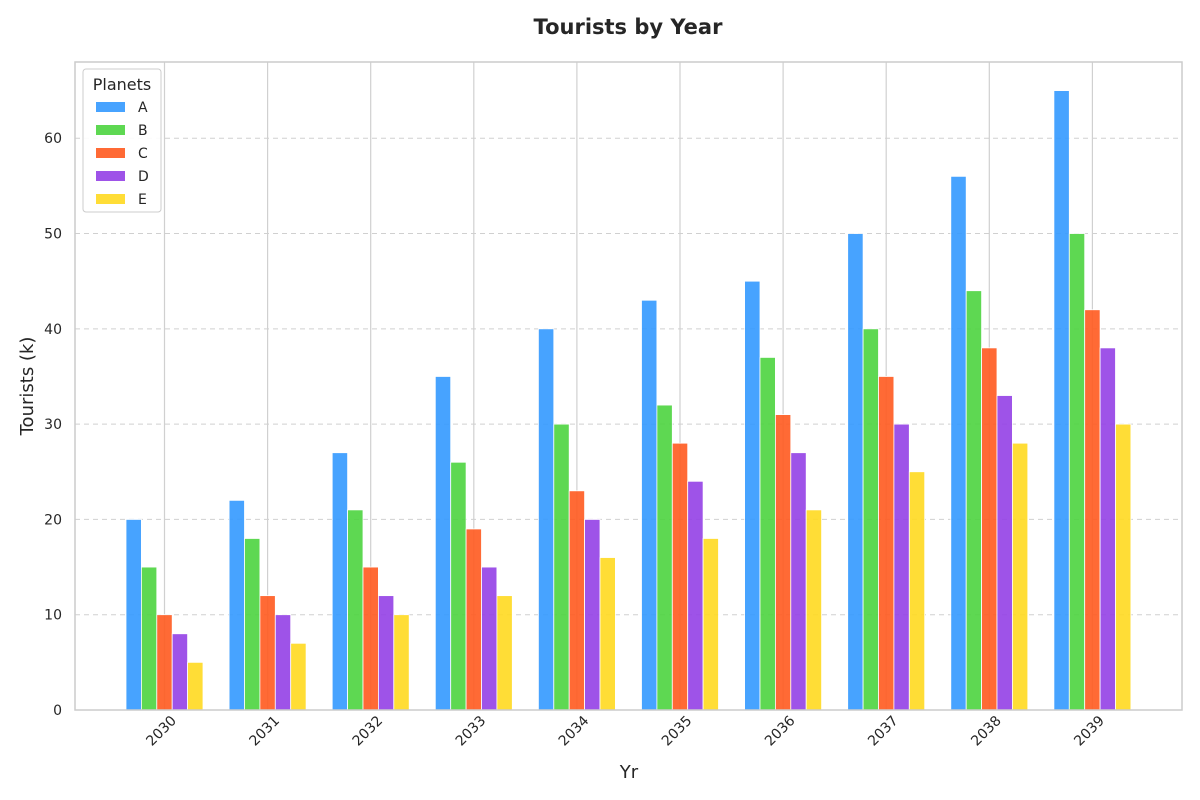 Image resolution: width=1200 pixels, height=800 pixels. Describe the element at coordinates (489, 638) in the screenshot. I see `bar-D-2033` at that location.